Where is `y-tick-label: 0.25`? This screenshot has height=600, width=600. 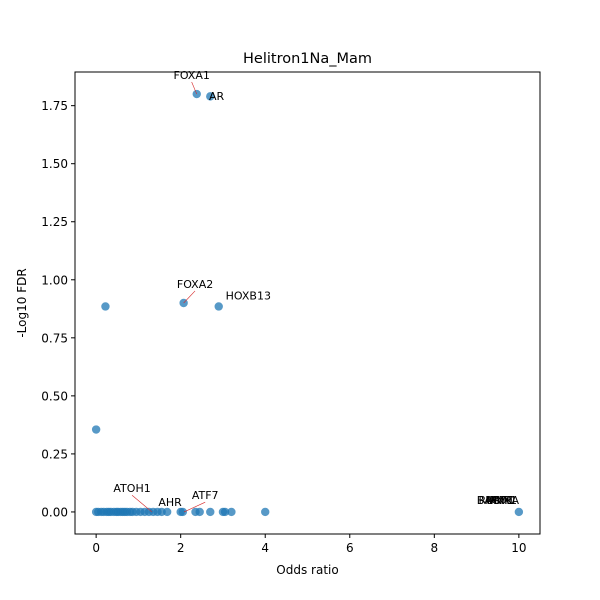
y-tick-label: 0.25 is located at coordinates (54, 454).